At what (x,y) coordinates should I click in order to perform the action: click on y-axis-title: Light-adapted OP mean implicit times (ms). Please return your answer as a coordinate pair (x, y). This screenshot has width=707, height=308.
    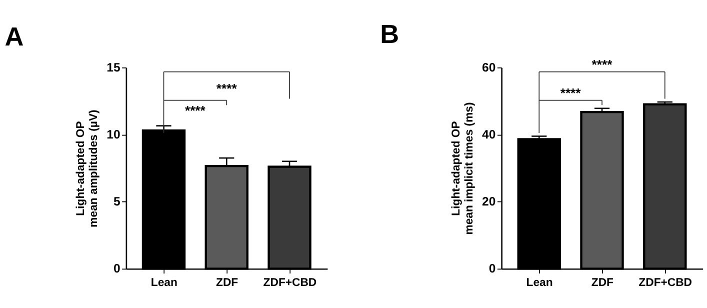
    Looking at the image, I should click on (463, 168).